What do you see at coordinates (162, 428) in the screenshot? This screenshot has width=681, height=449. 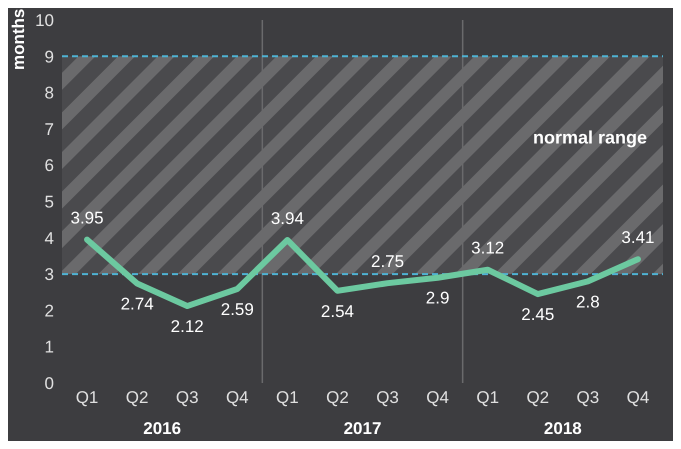 I see `text: 2016` at bounding box center [162, 428].